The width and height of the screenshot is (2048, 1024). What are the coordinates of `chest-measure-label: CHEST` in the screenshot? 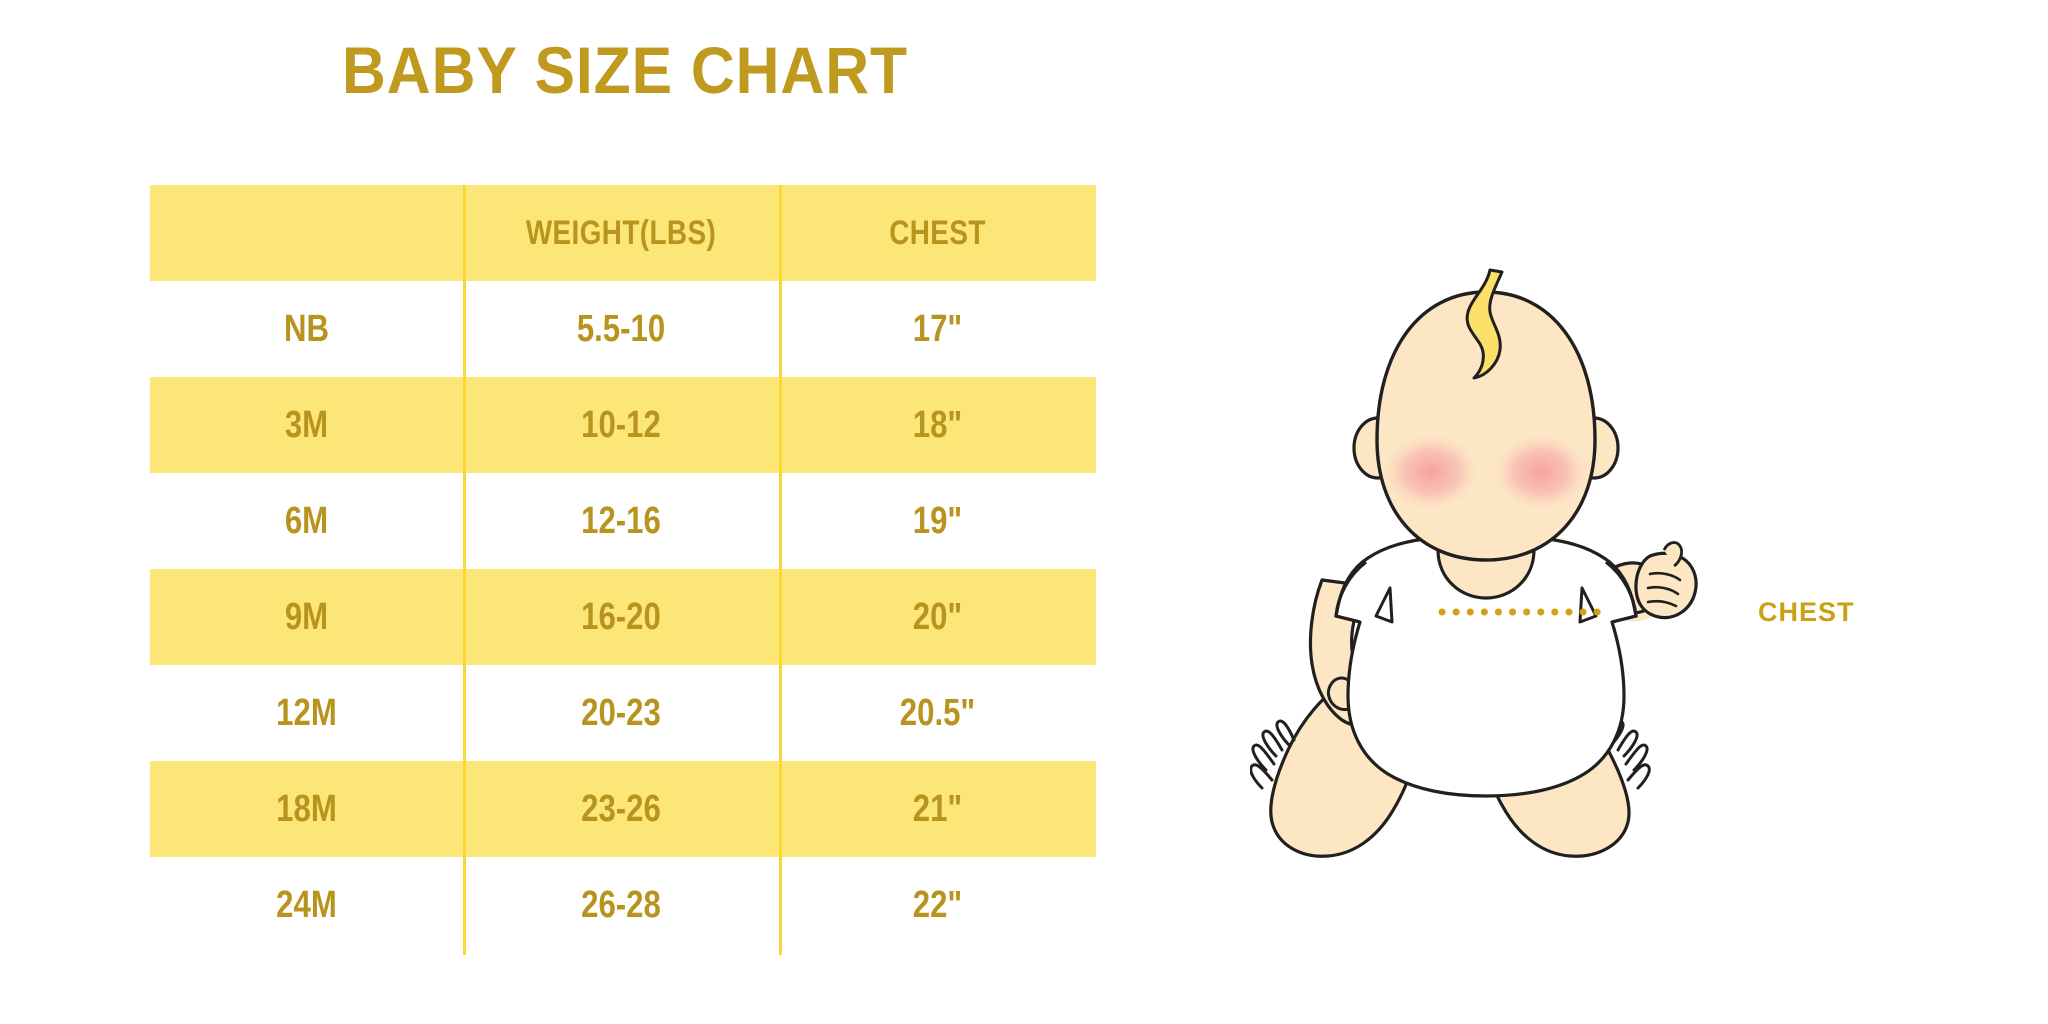 It's located at (1806, 612).